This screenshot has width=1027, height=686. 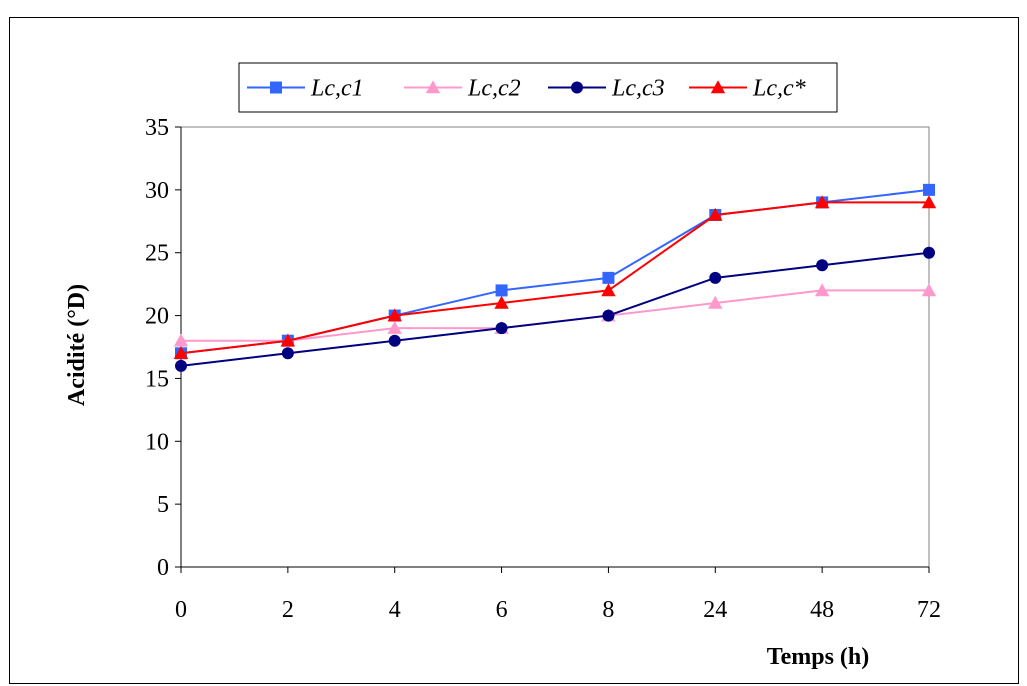 I want to click on y-tick-label: 10, so click(x=157, y=442).